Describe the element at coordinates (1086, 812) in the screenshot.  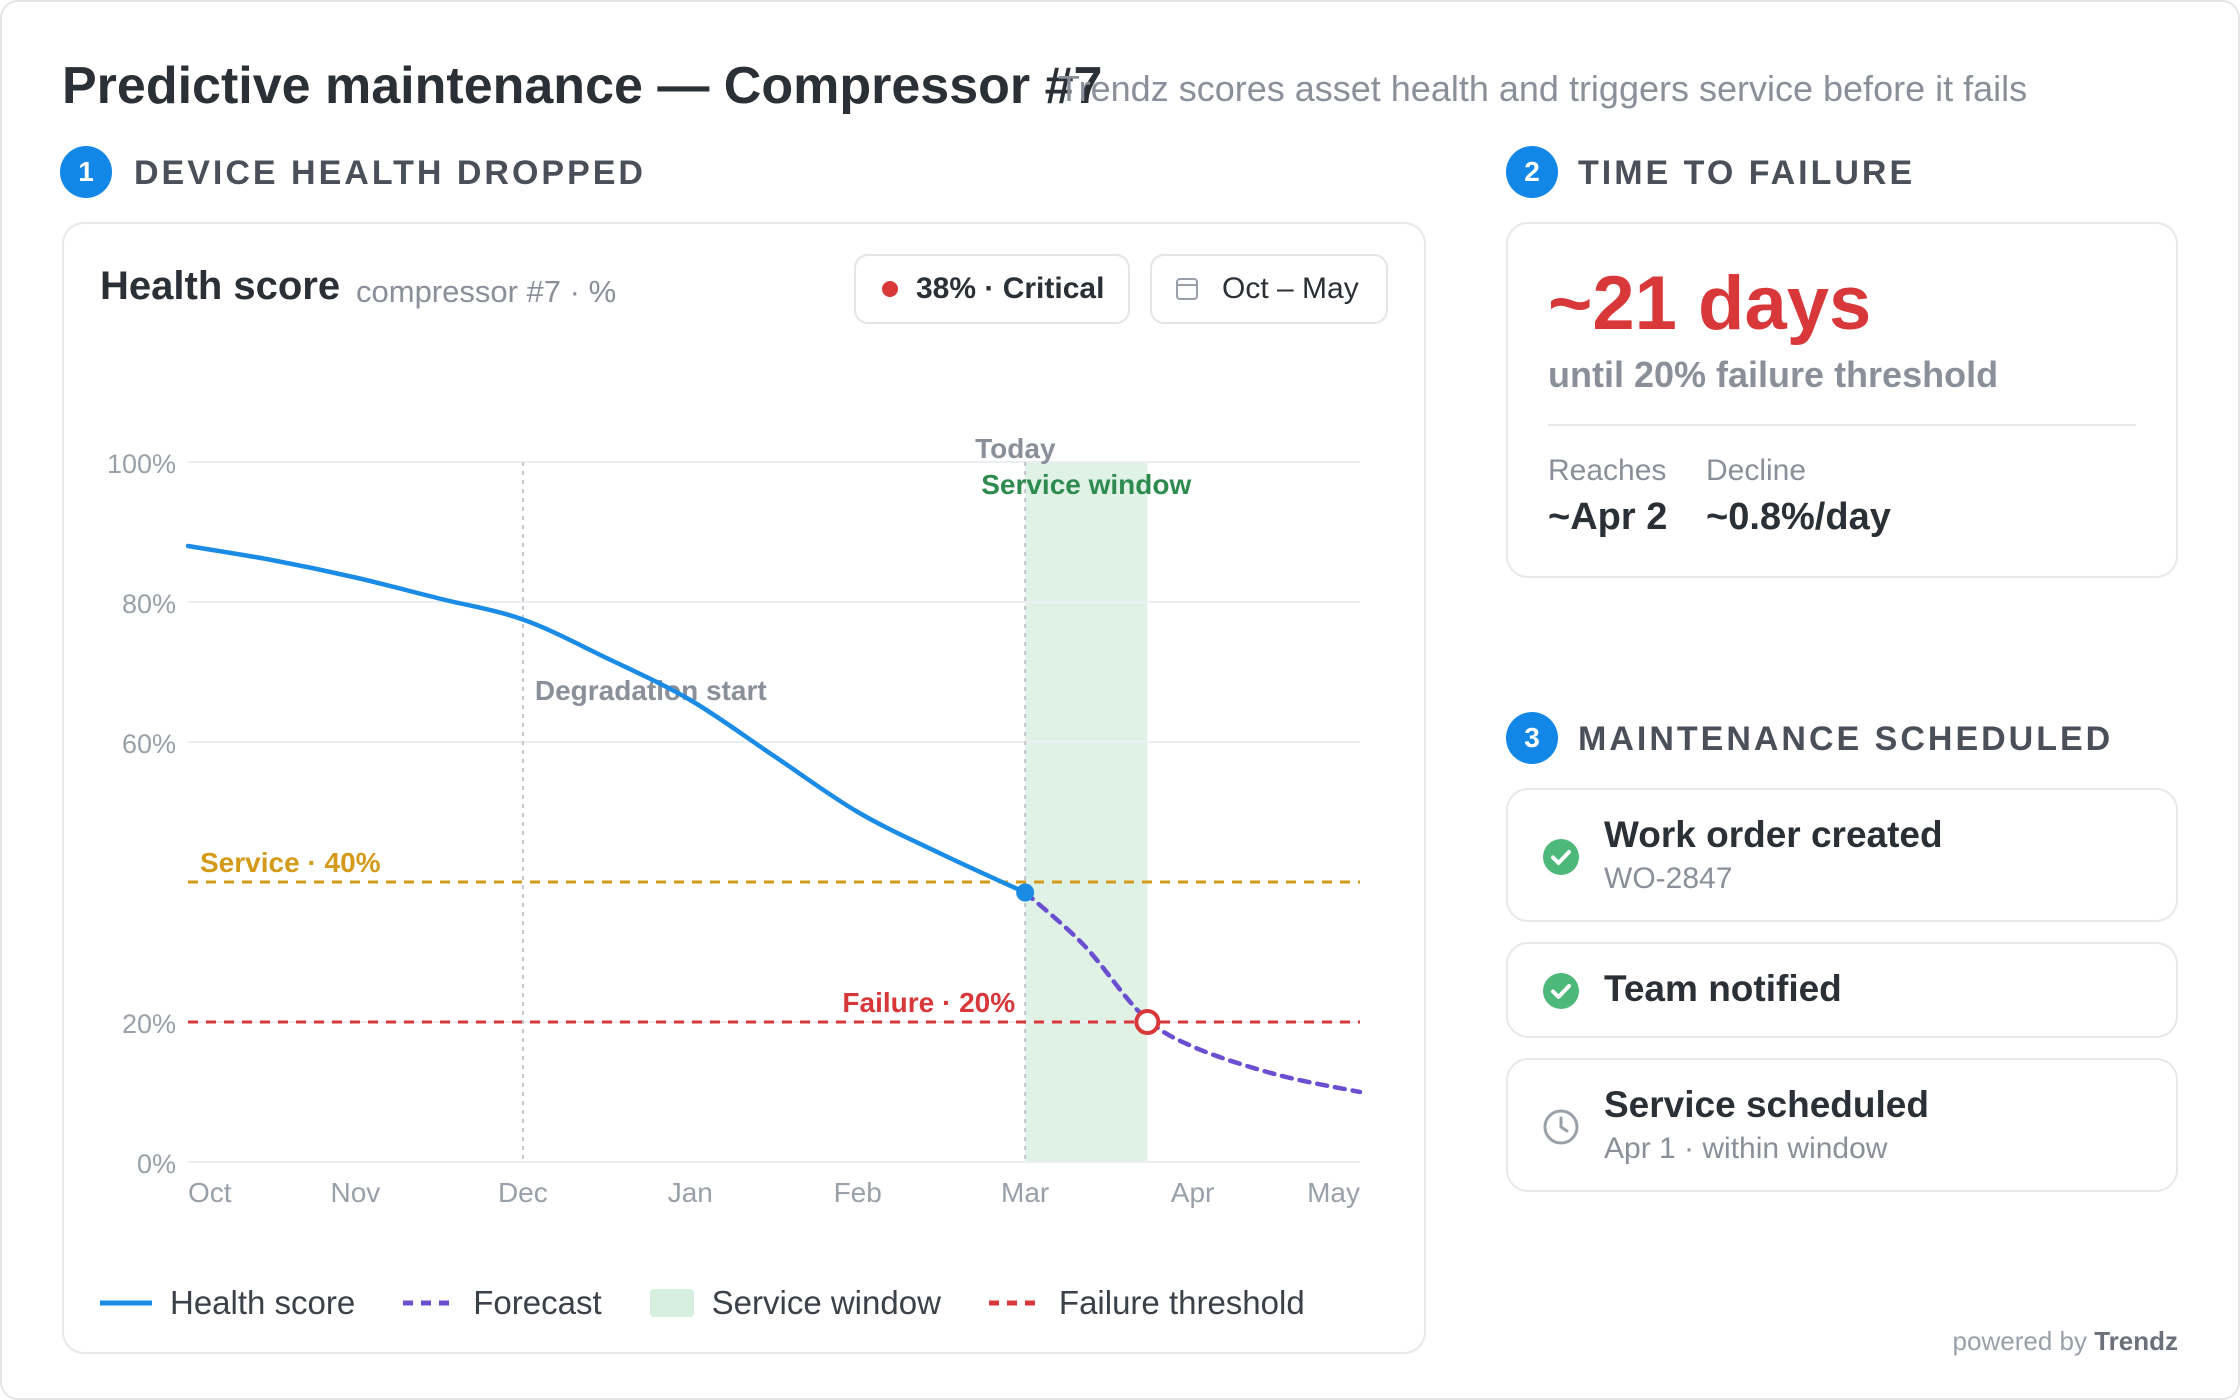
I see `service-window-band` at that location.